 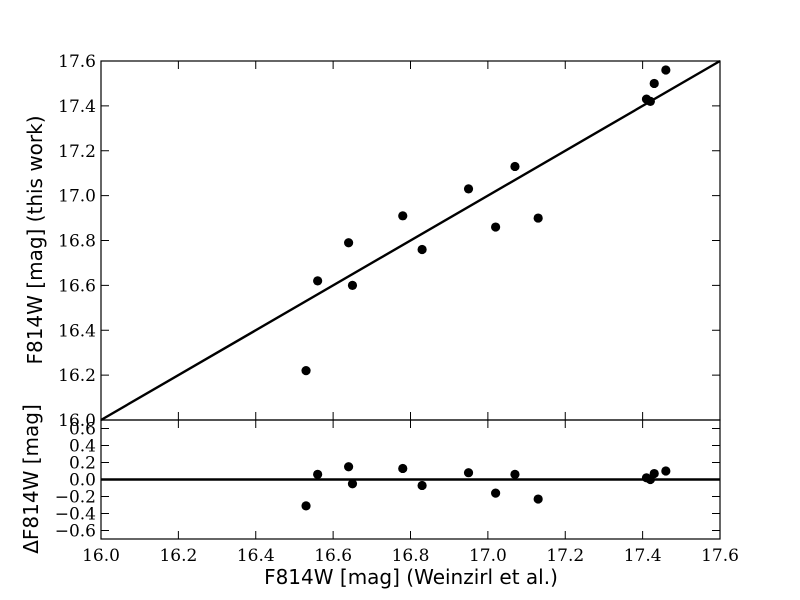 I want to click on residual-y-axis-label: ΔF814W [mag], so click(x=31, y=479).